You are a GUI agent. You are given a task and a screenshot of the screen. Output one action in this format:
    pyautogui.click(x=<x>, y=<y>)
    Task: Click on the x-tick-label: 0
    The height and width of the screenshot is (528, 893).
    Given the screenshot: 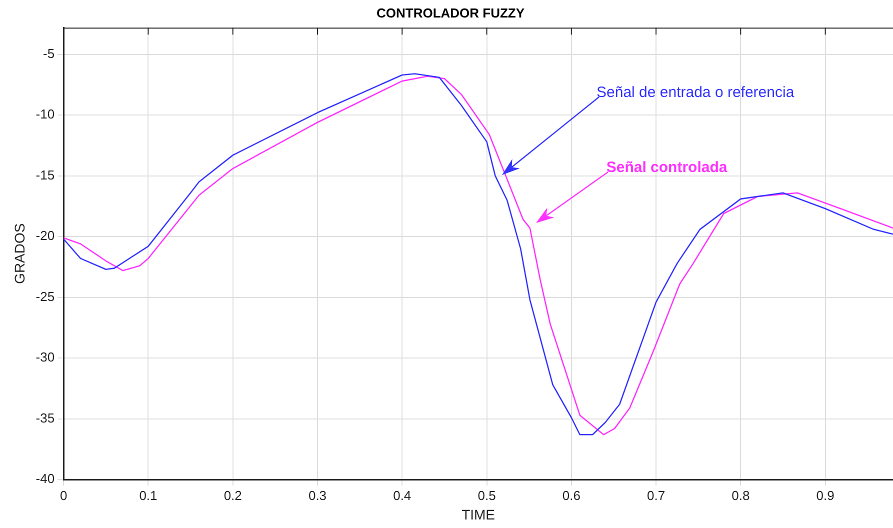 What is the action you would take?
    pyautogui.click(x=64, y=495)
    